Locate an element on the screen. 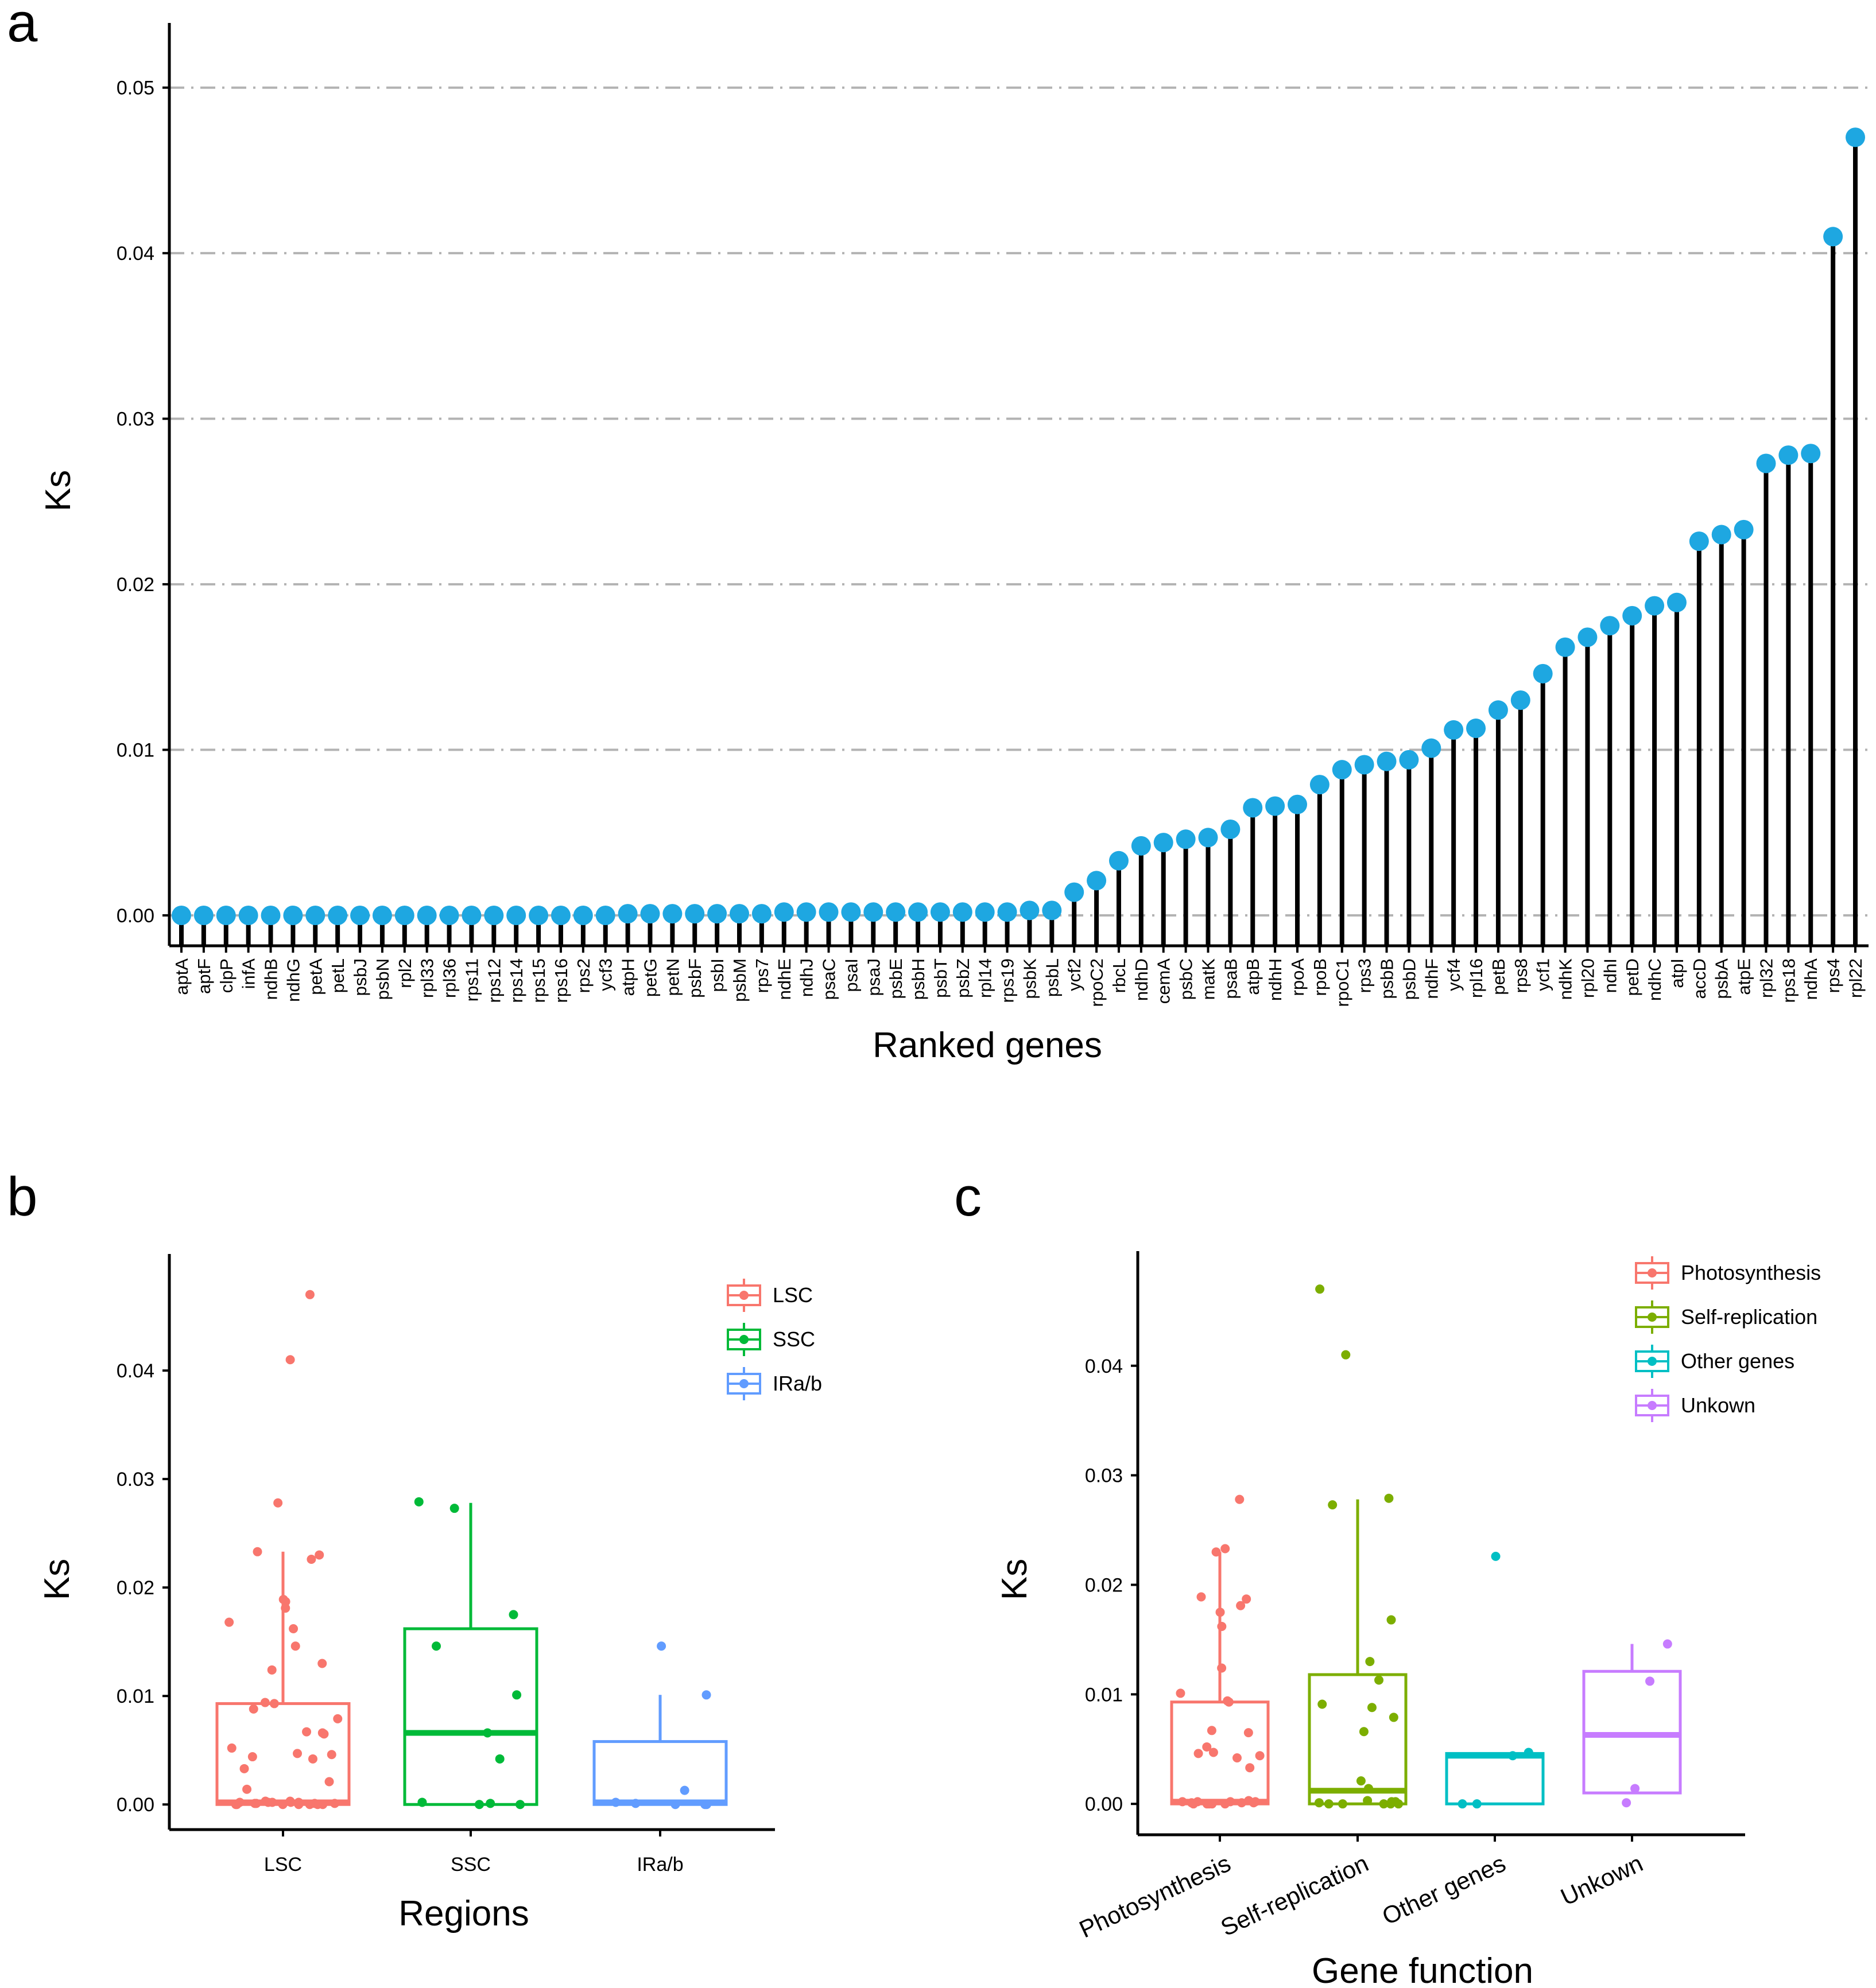 The image size is (1876, 1988). point-psaI is located at coordinates (851, 912).